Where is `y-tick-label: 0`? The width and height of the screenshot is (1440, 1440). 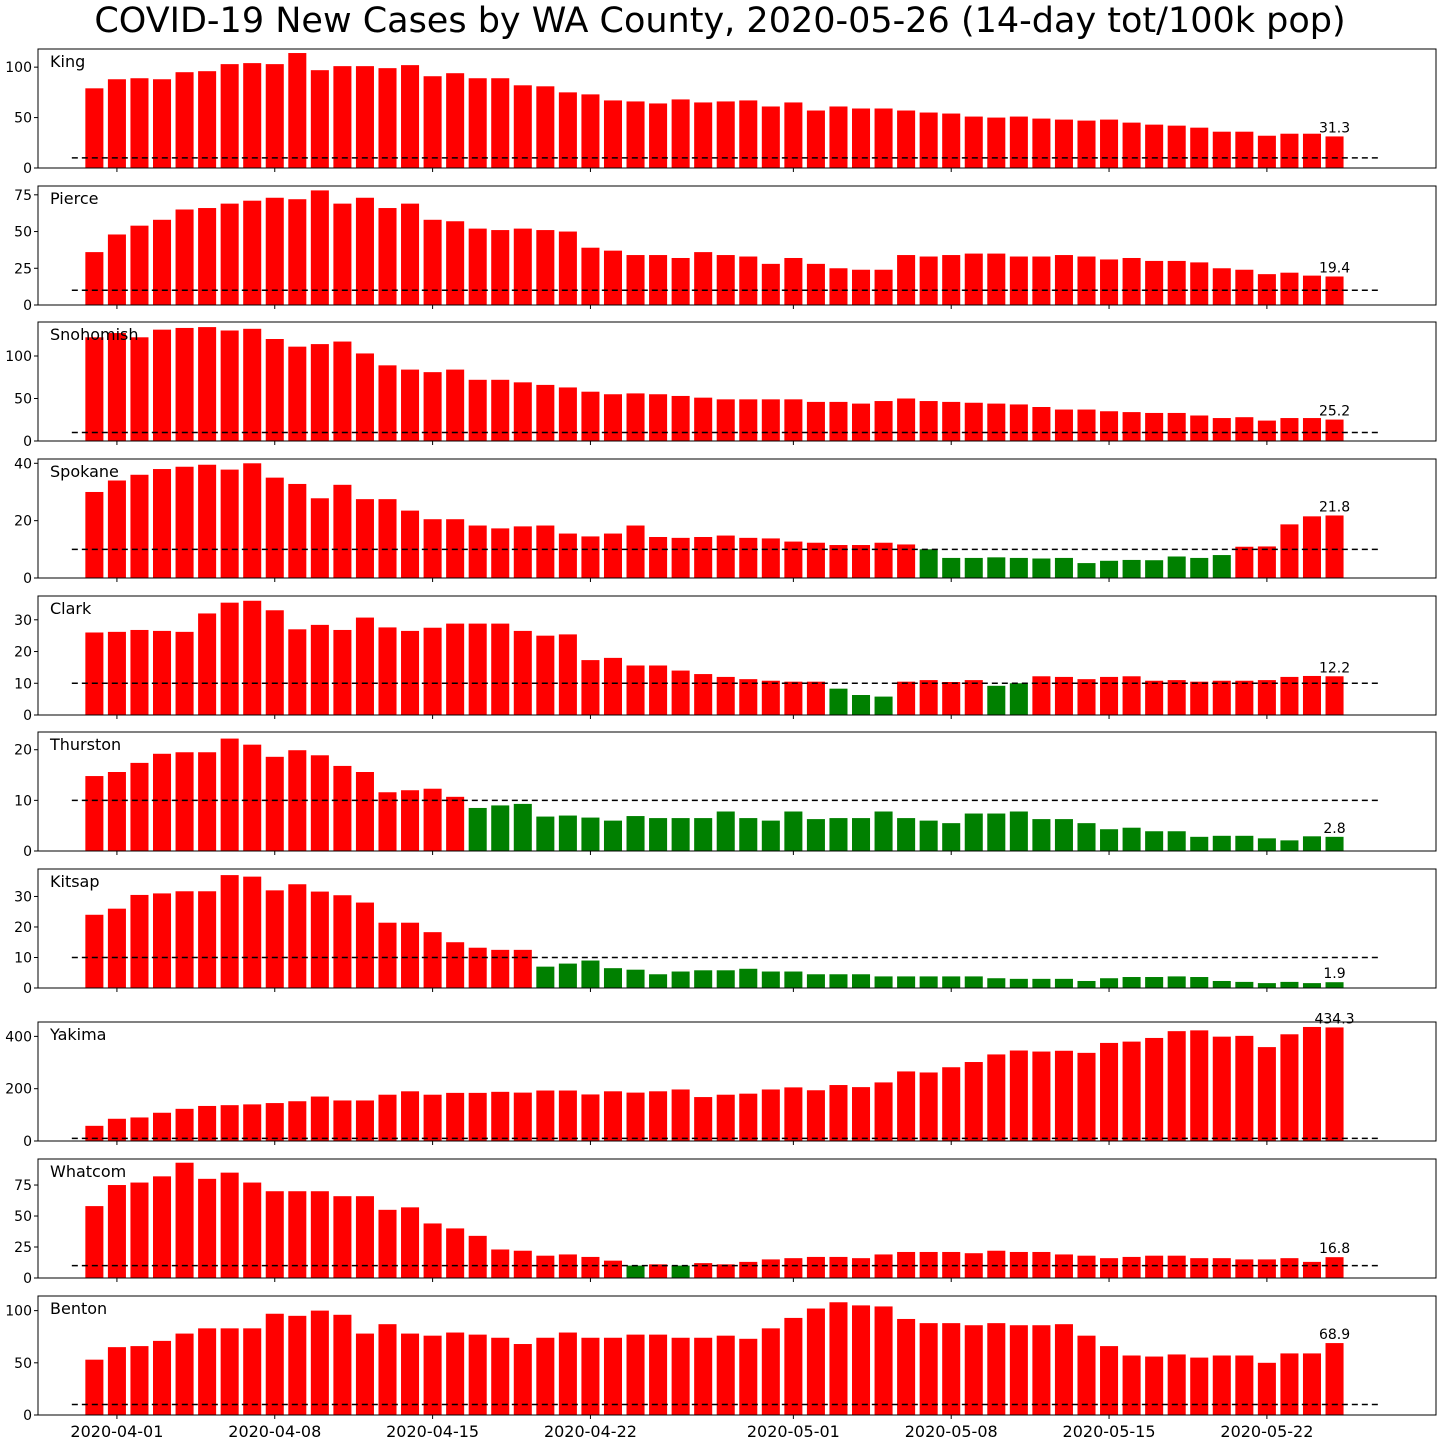 y-tick-label: 0 is located at coordinates (27, 442).